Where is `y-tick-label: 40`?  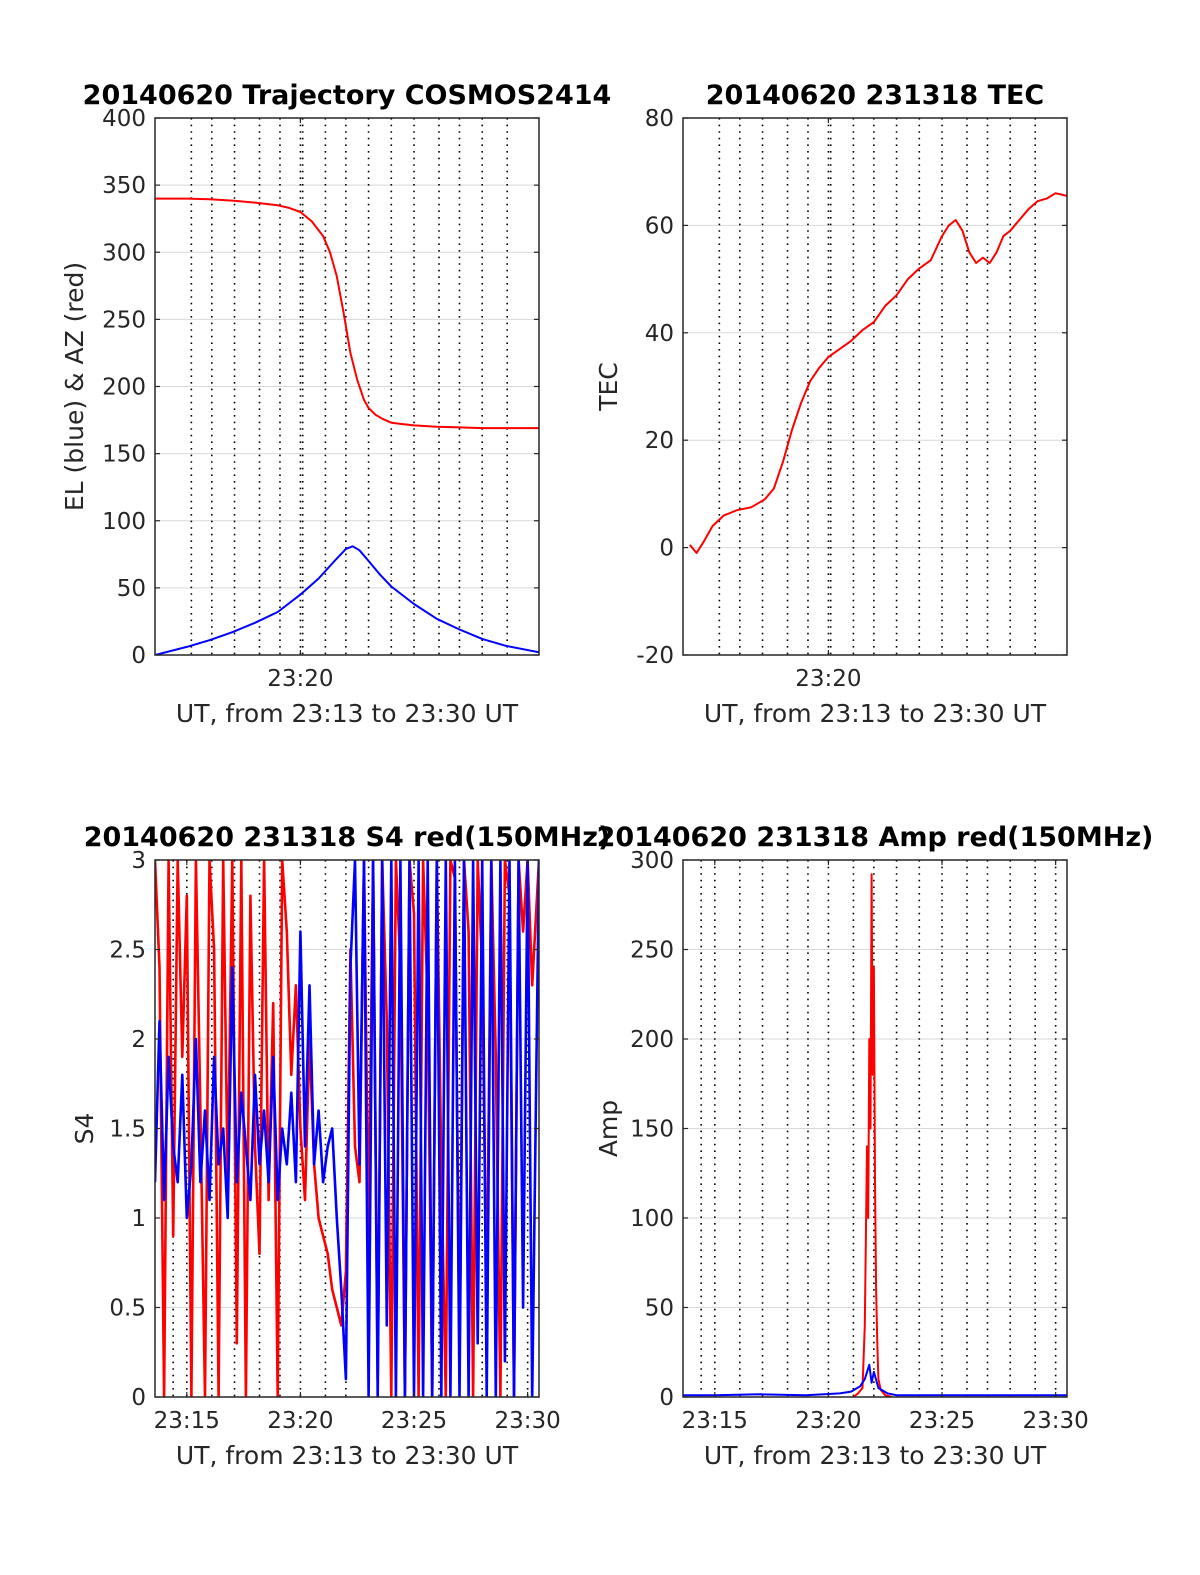 y-tick-label: 40 is located at coordinates (659, 334).